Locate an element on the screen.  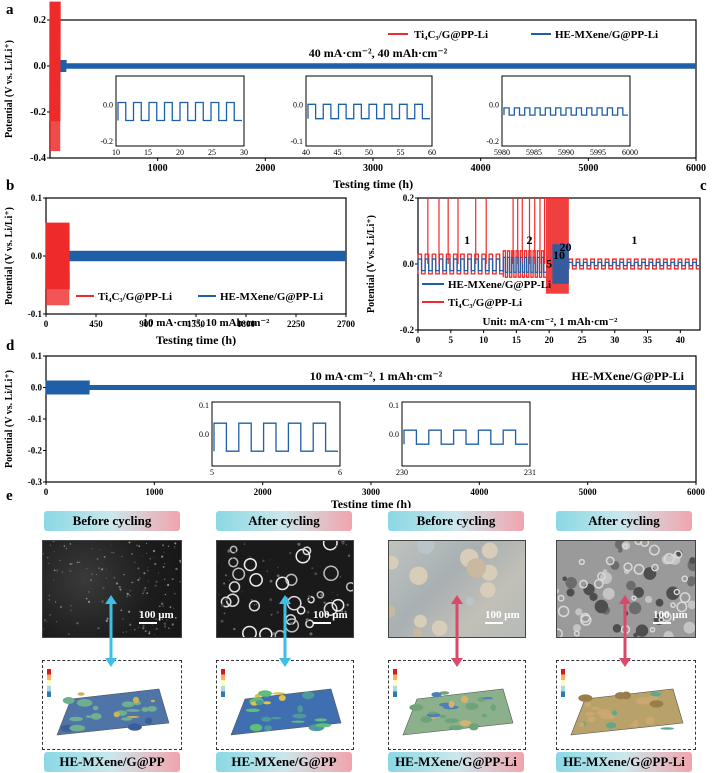
tag-sample-3: HE-MXene/G@PP-Li is located at coordinates (456, 762).